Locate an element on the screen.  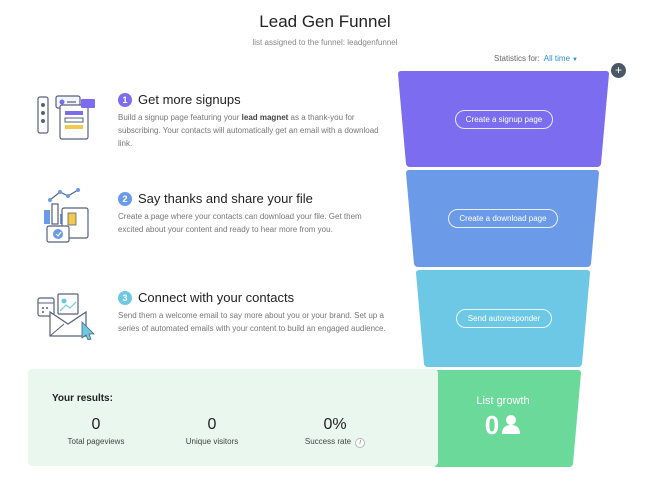
create-download-page-button: Create a download page is located at coordinates (503, 218).